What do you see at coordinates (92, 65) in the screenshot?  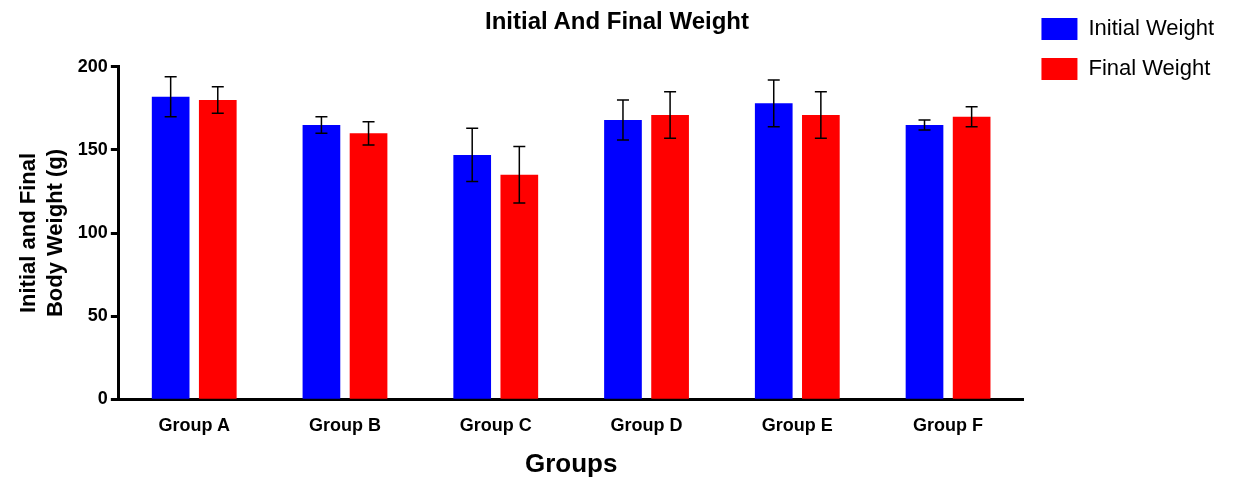 I see `y-tick-label: 200` at bounding box center [92, 65].